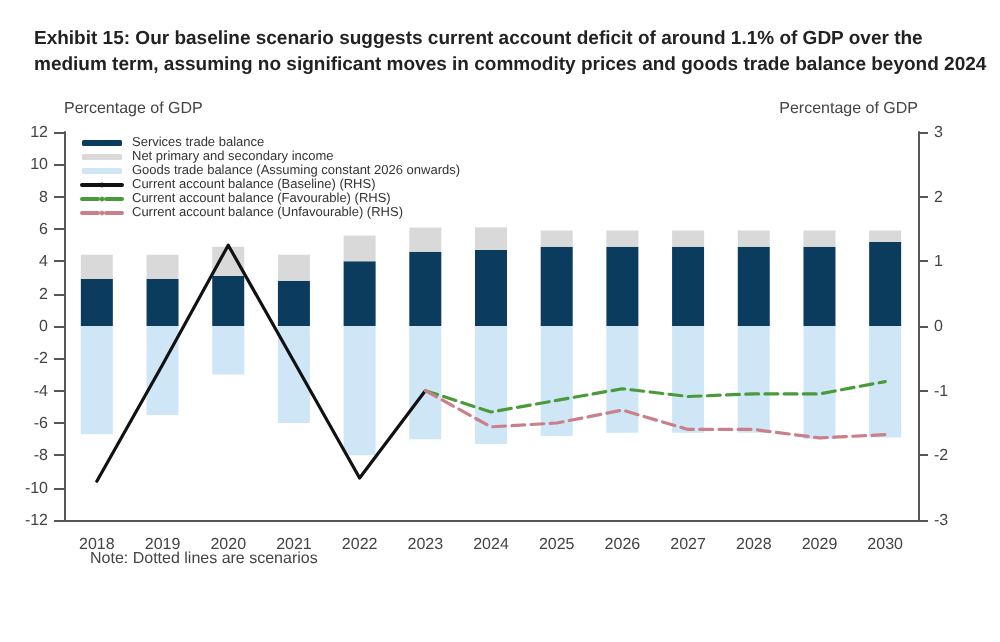 This screenshot has width=1000, height=642. What do you see at coordinates (44, 261) in the screenshot?
I see `y-tick-label: 4` at bounding box center [44, 261].